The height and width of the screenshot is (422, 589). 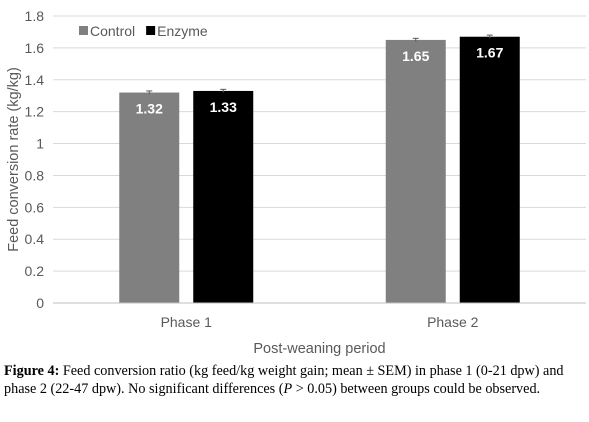 What do you see at coordinates (319, 64) in the screenshot?
I see `error-bars` at bounding box center [319, 64].